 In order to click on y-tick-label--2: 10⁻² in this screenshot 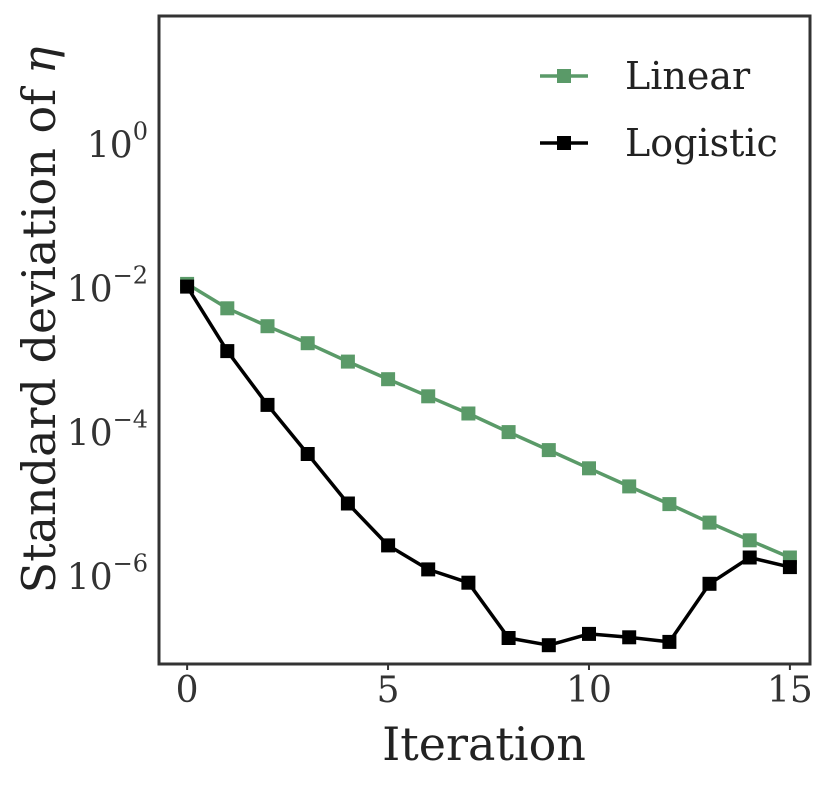, I will do `click(107, 286)`.